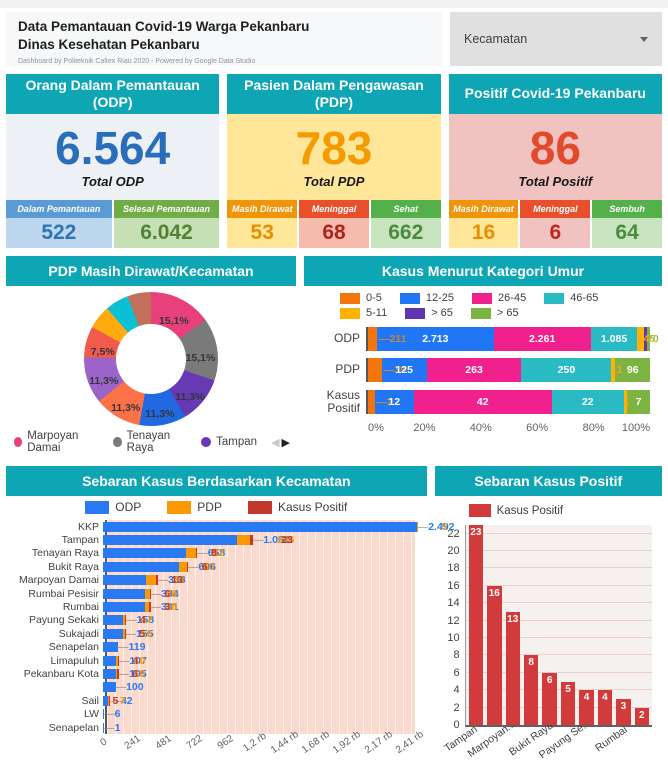  What do you see at coordinates (494, 655) in the screenshot?
I see `bar: 16` at bounding box center [494, 655].